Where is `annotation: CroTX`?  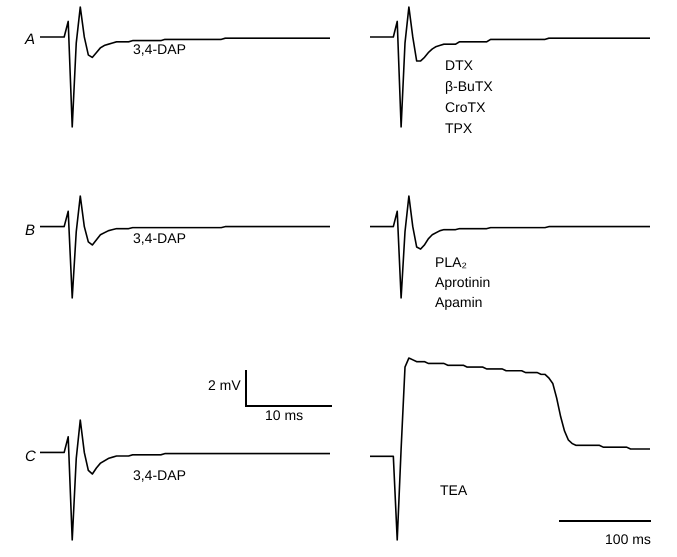
annotation: CroTX is located at coordinates (465, 107).